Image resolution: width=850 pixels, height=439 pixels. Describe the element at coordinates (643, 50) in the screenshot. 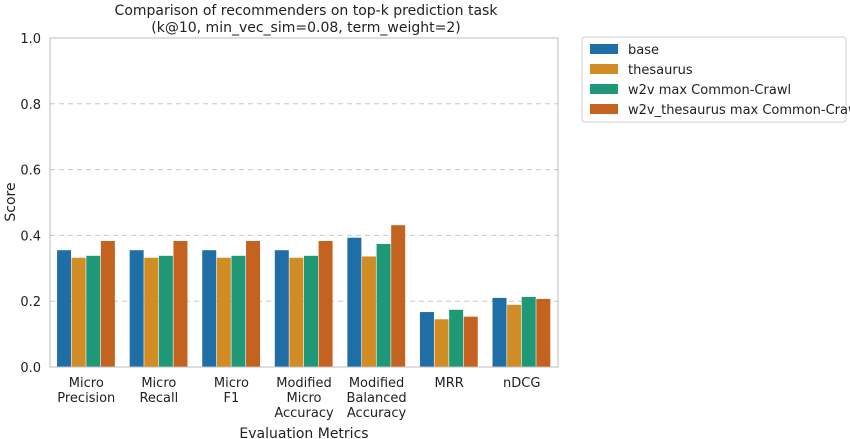

I see `legend-label: base` at that location.